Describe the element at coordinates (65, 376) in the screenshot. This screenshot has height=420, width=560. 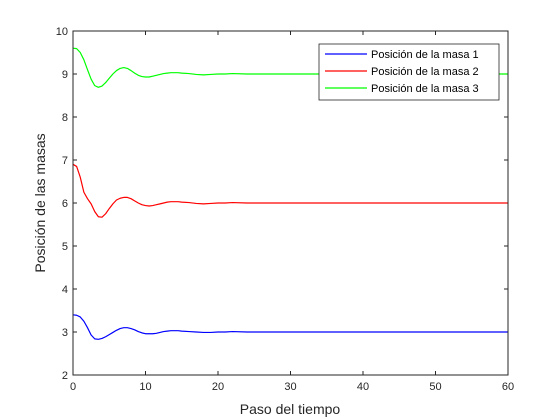
I see `y-tick-label: 2` at that location.